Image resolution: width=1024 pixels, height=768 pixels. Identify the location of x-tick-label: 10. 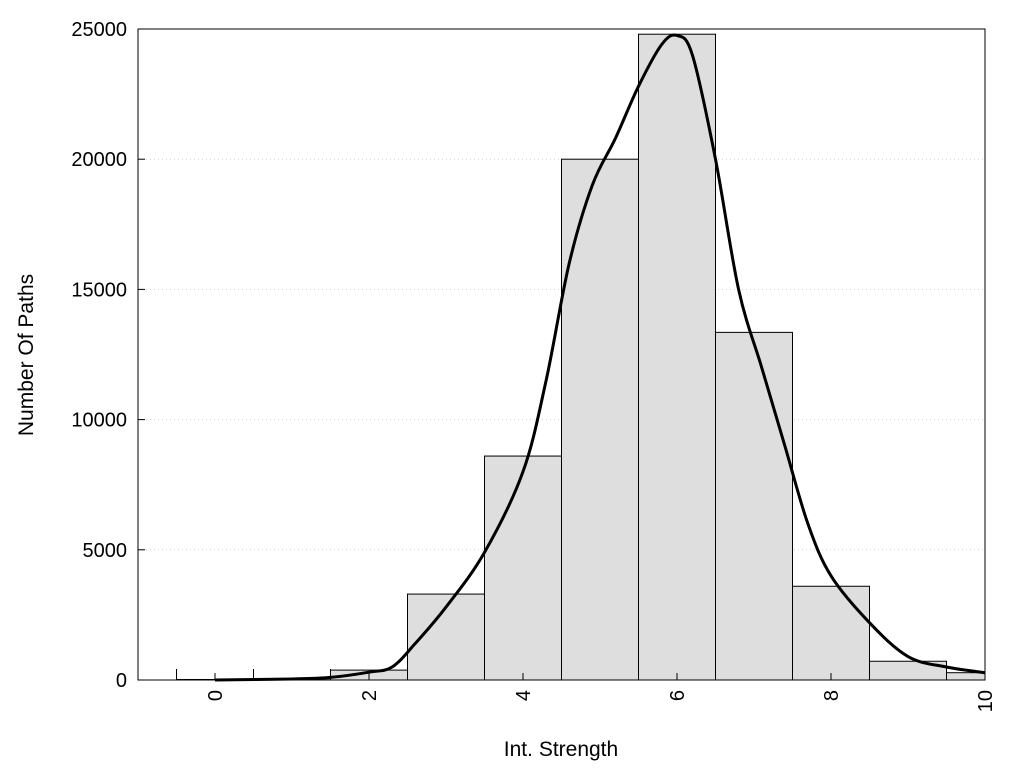
(986, 701).